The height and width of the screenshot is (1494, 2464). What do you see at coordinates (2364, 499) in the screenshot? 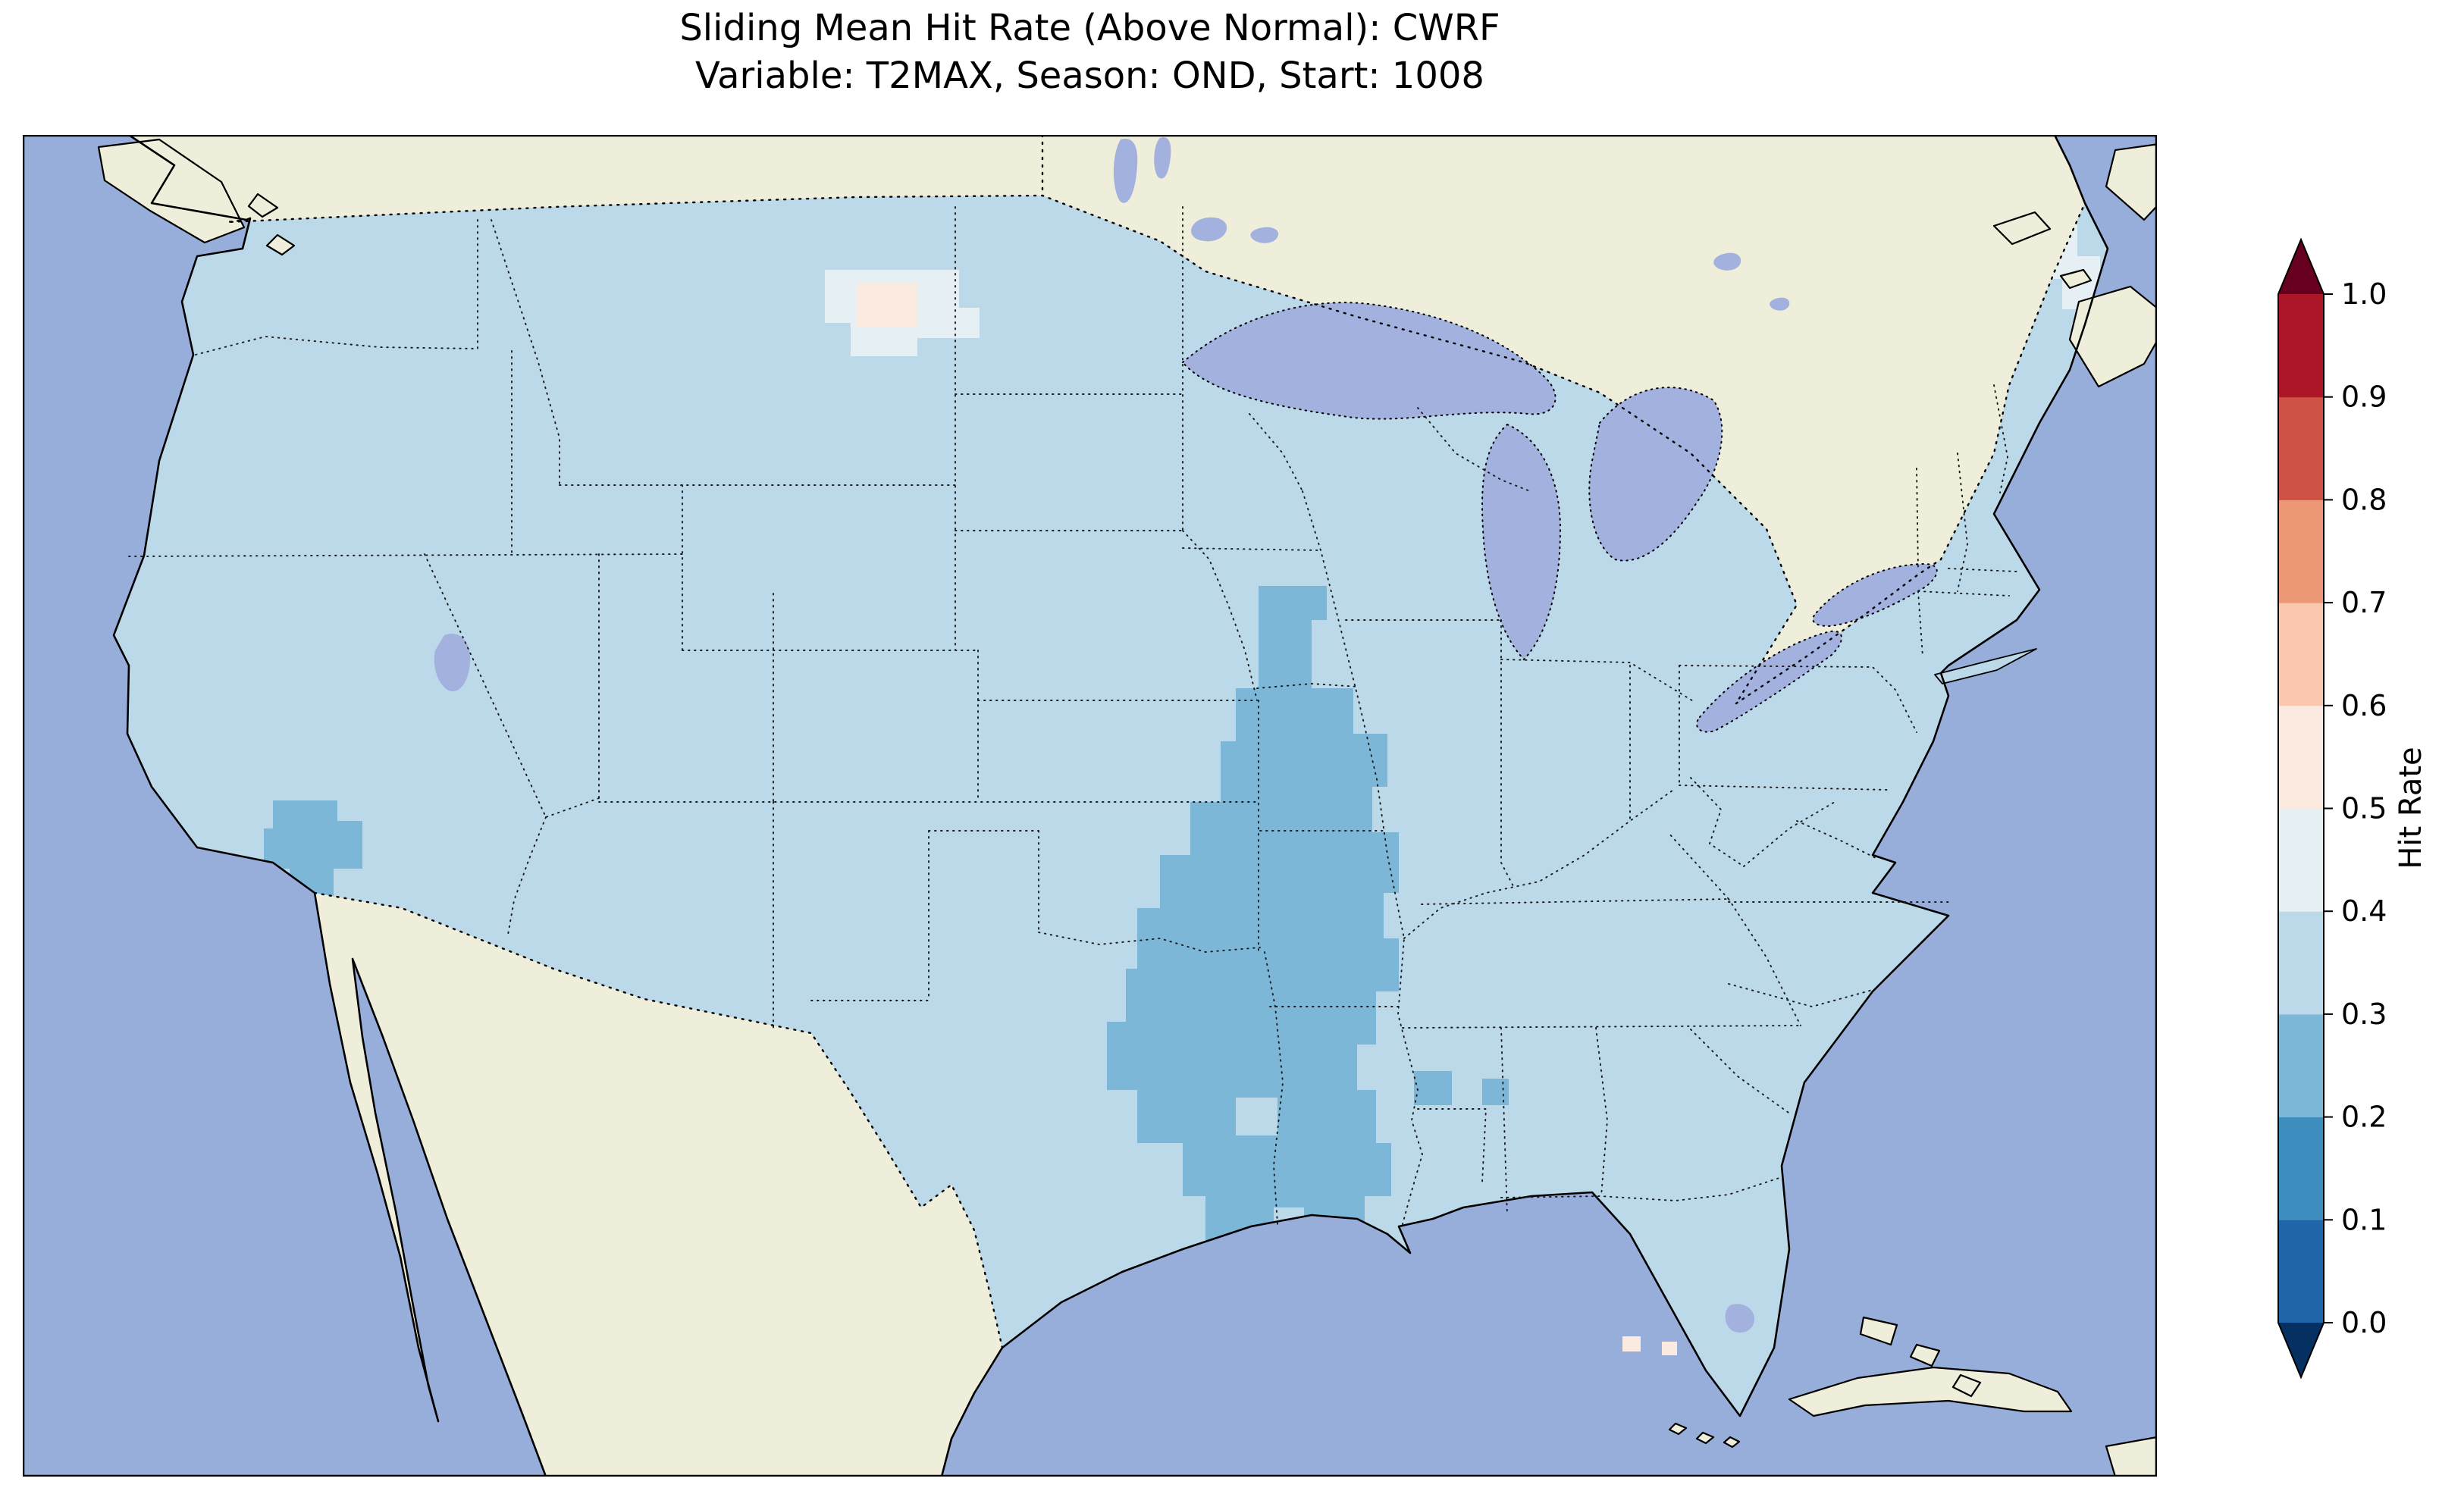
I see `colorbar-tick-label: 0.8` at bounding box center [2364, 499].